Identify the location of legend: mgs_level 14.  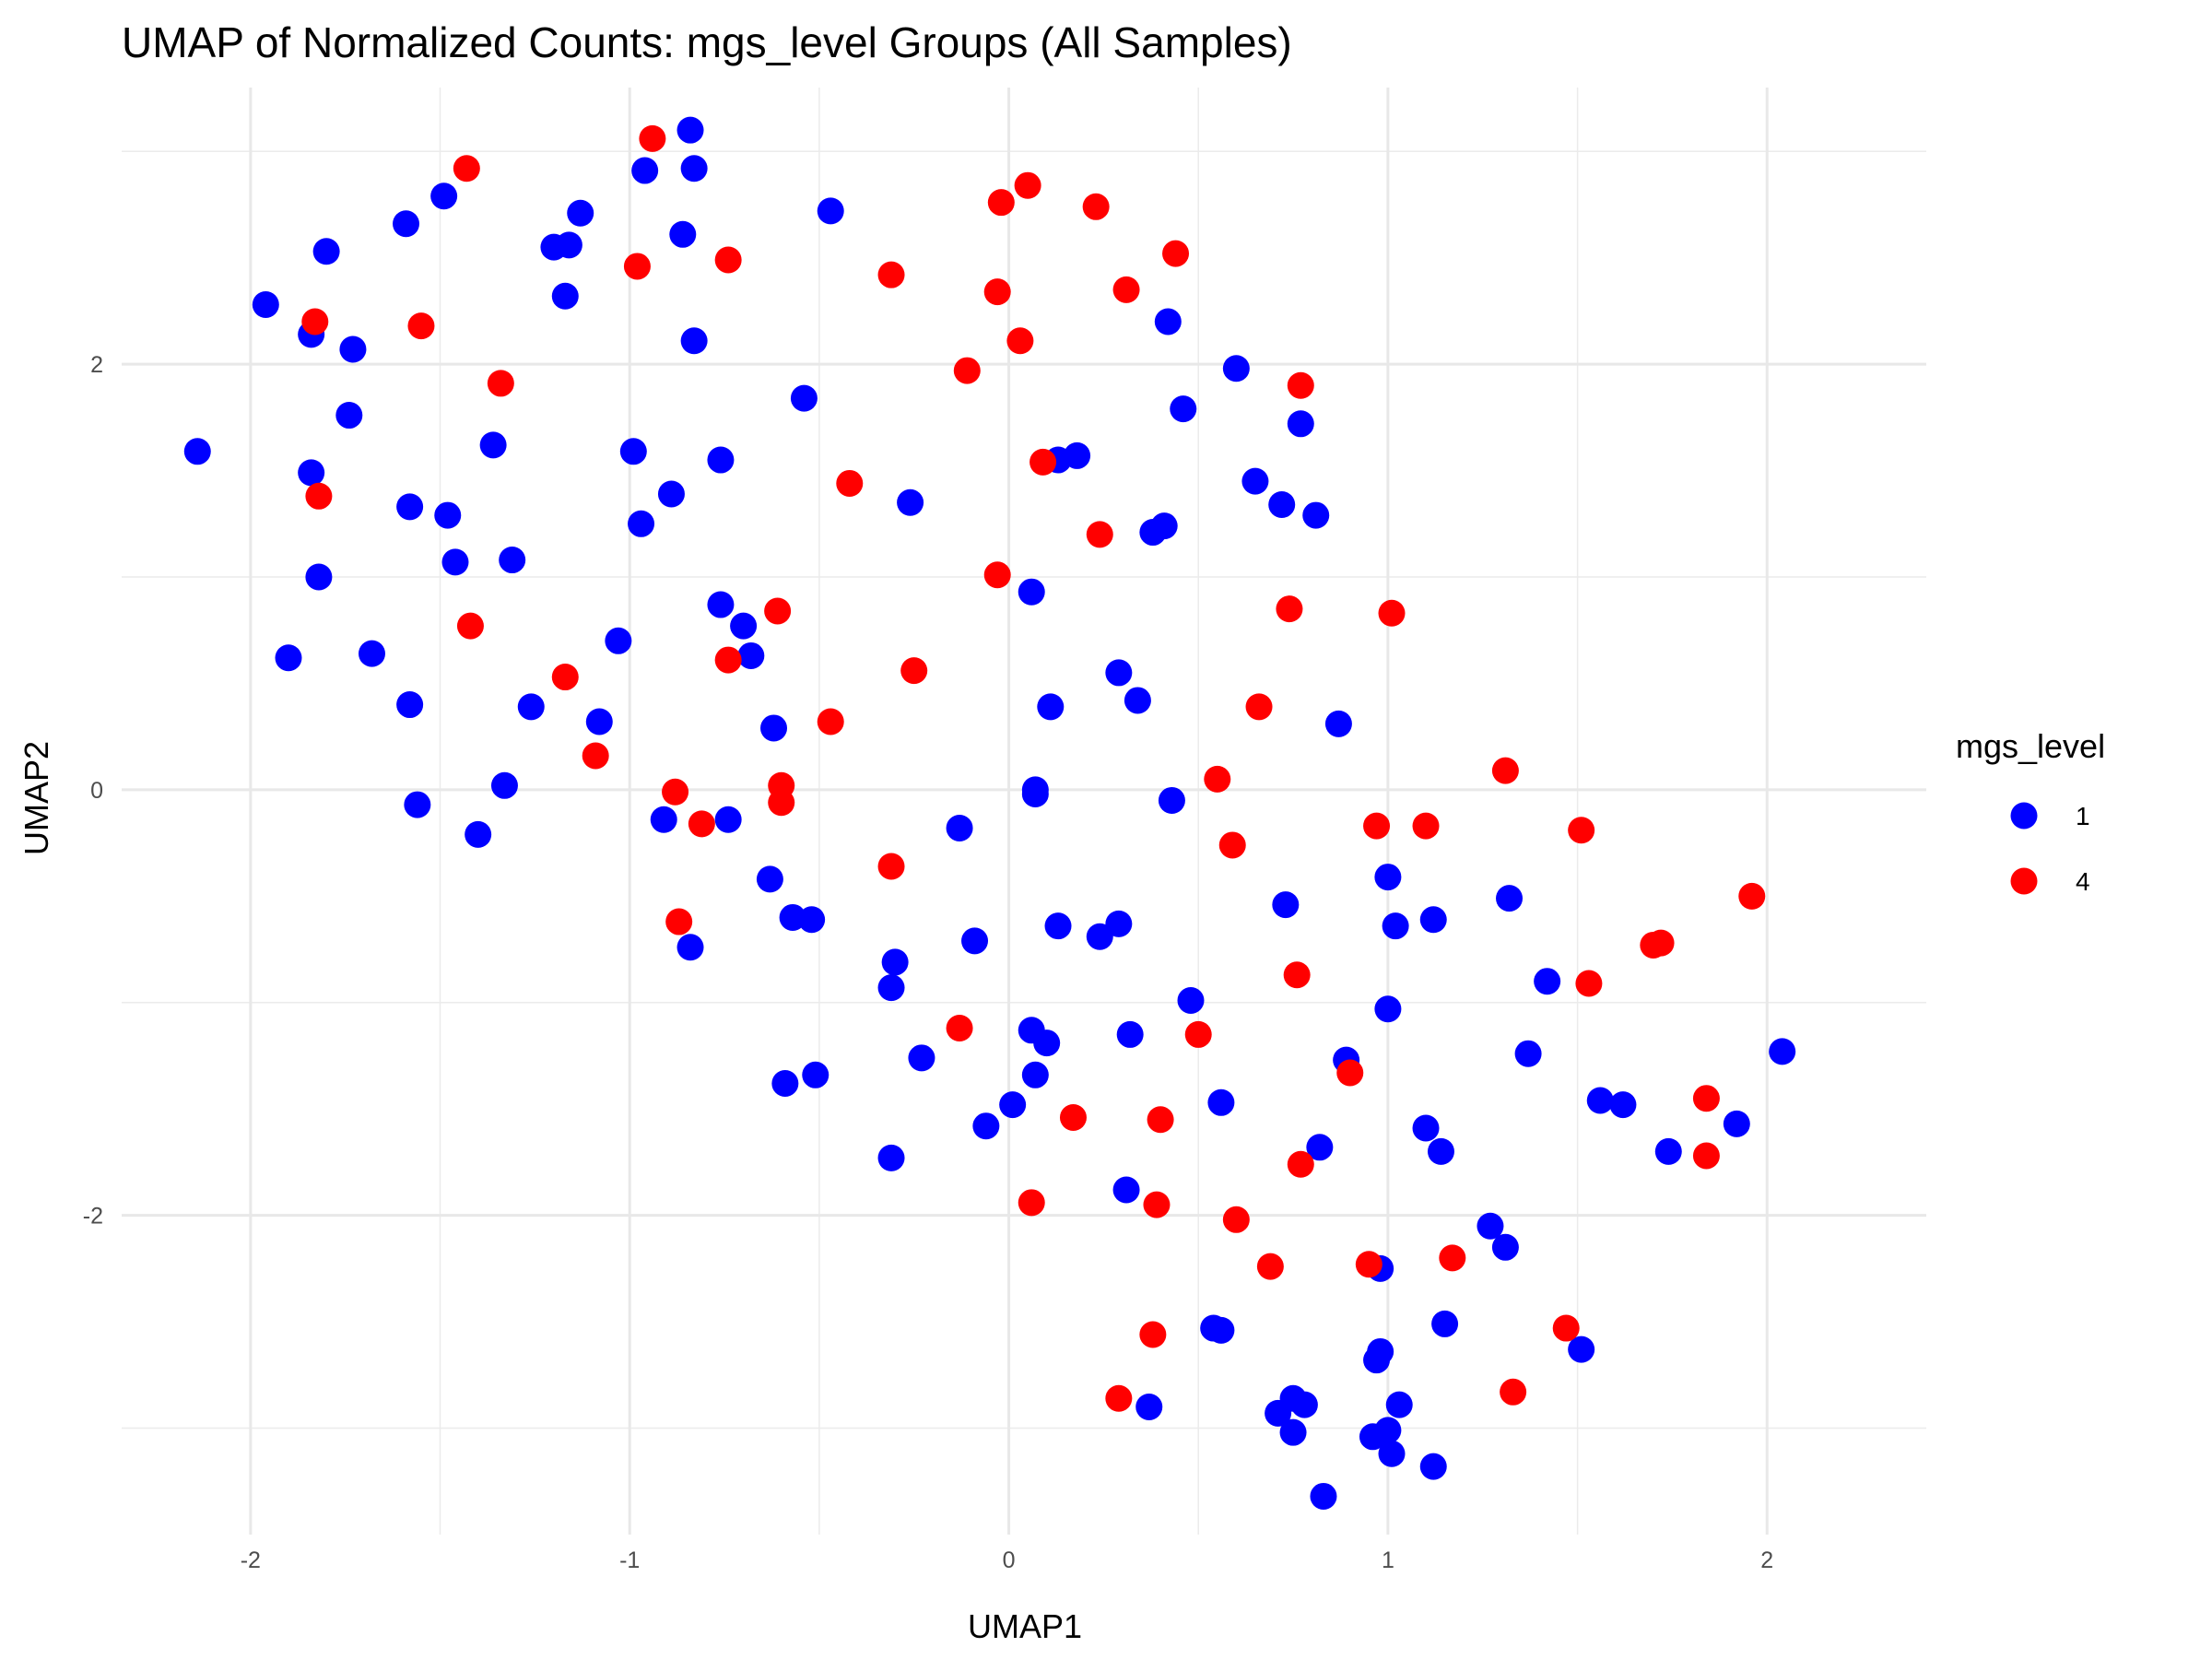
(2030, 811).